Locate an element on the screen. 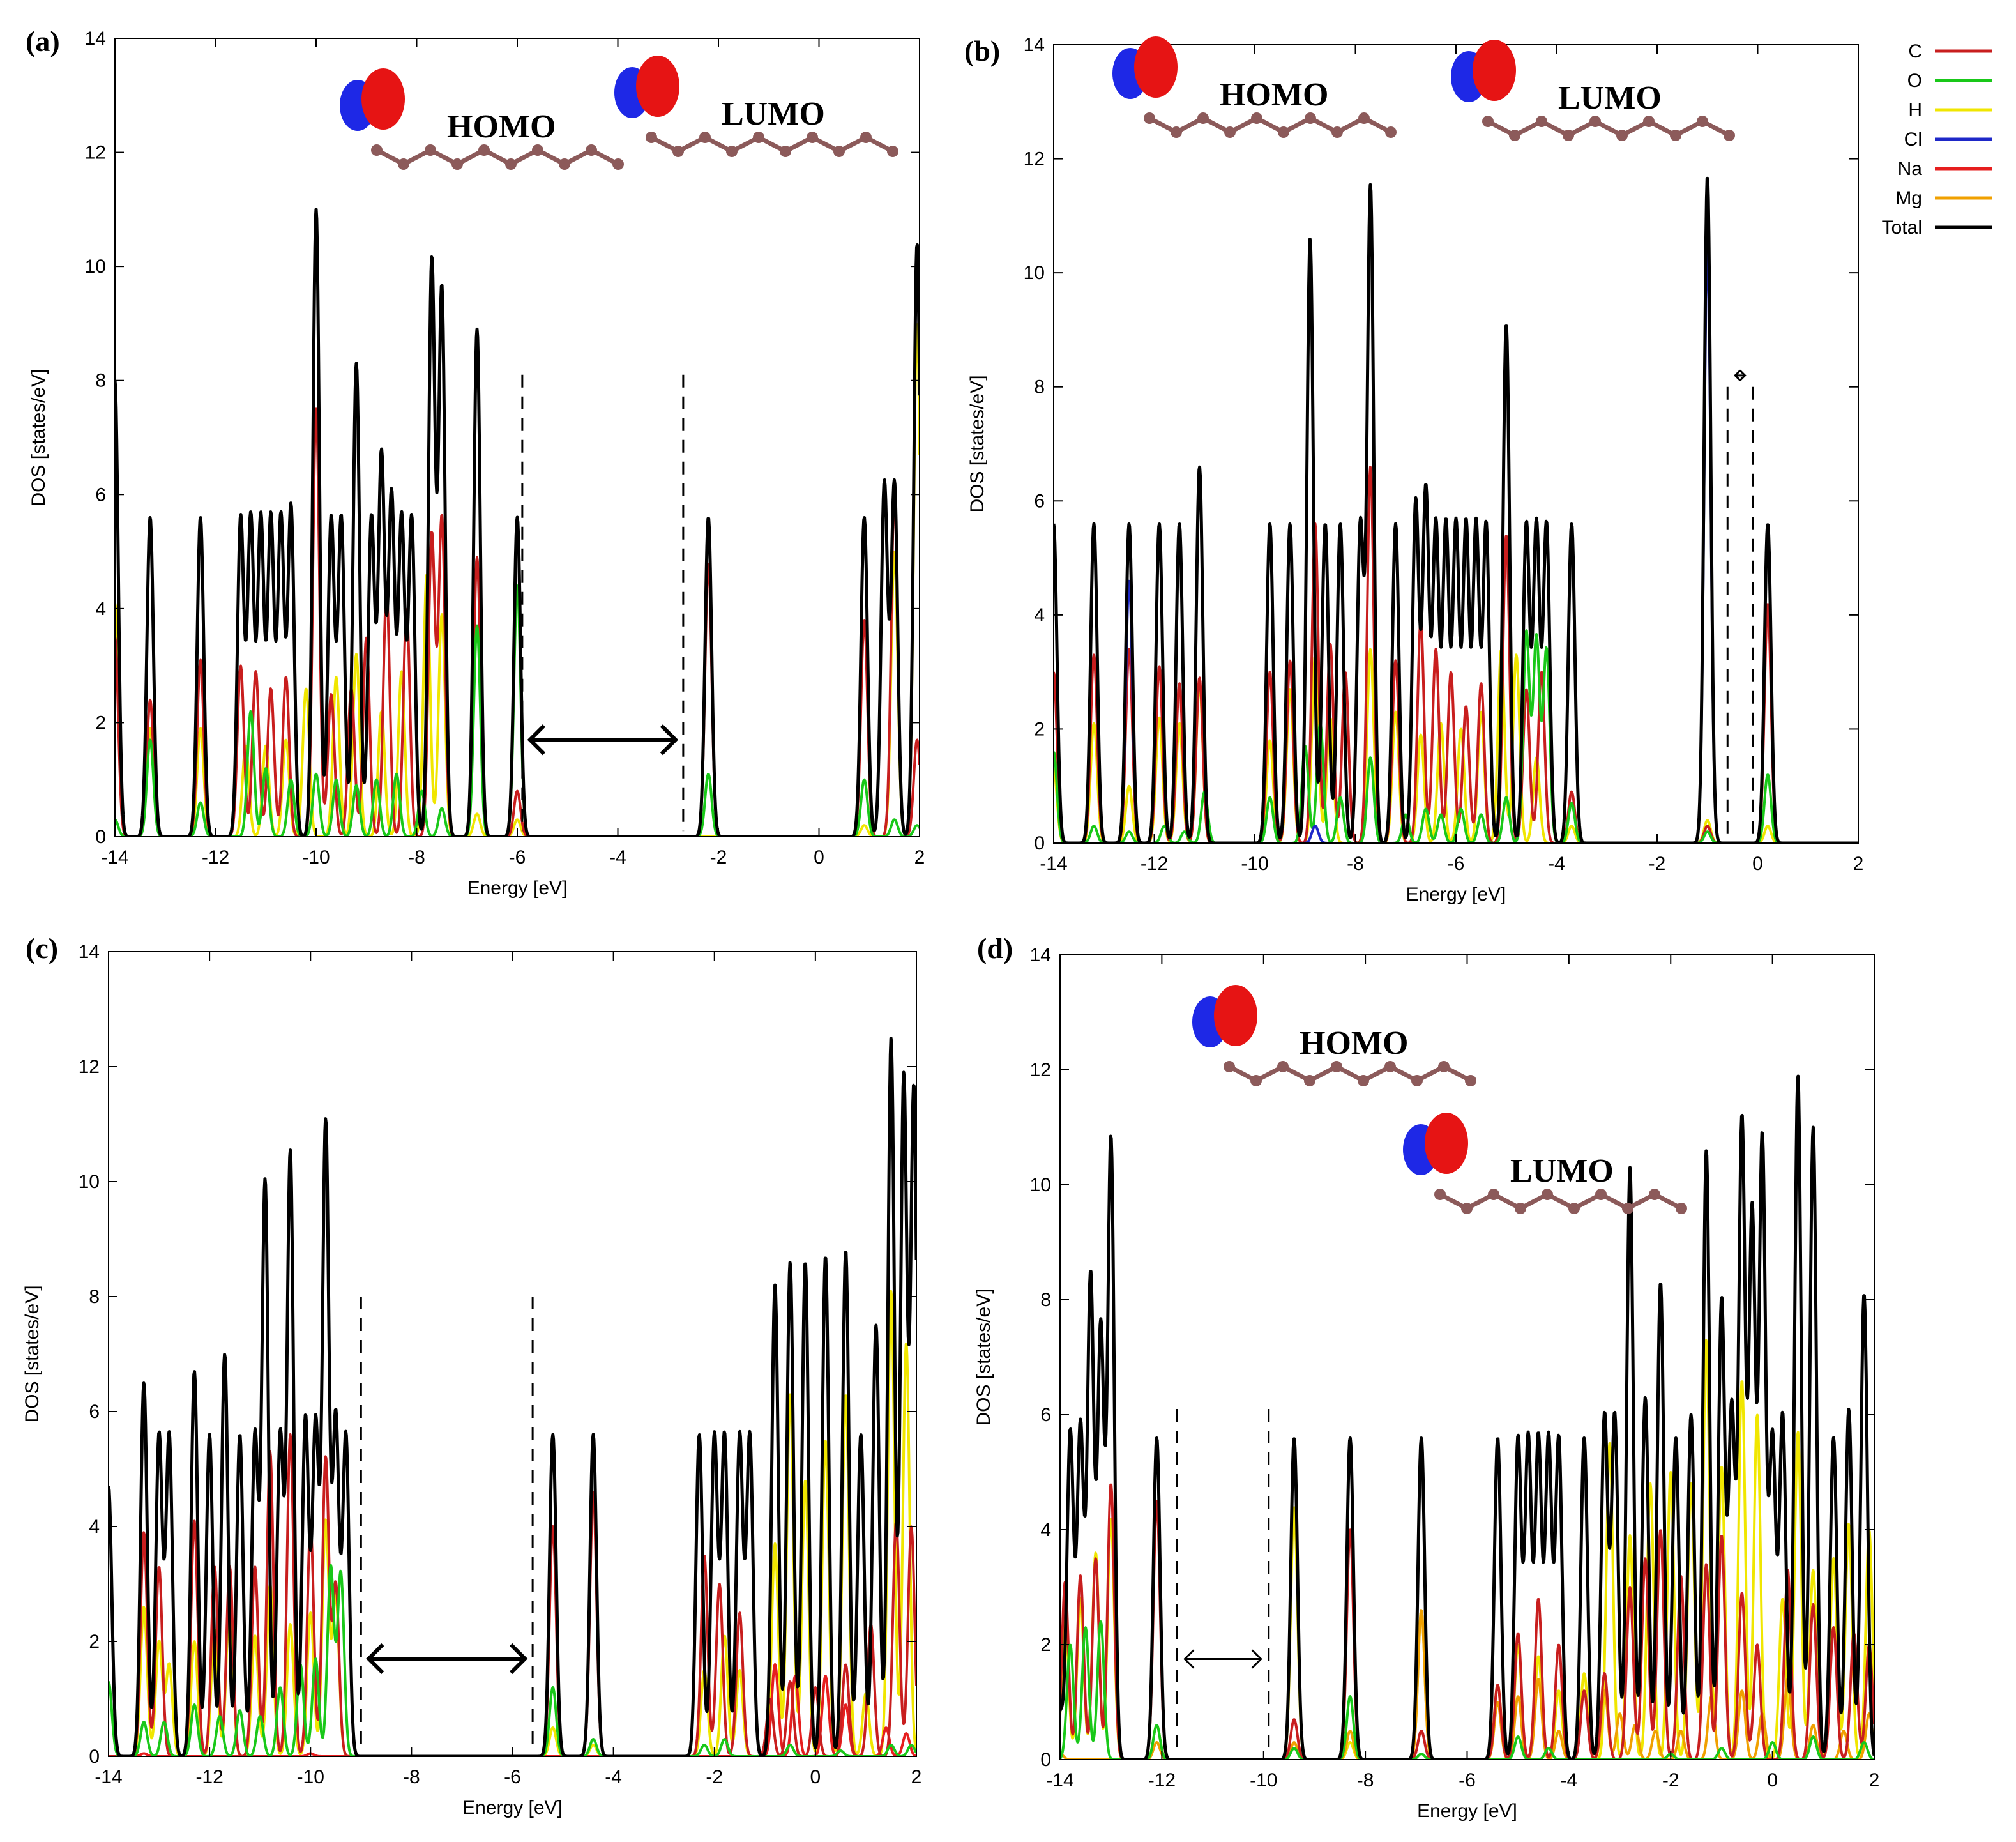  orbital-label-homo: HOMO is located at coordinates (1274, 95).